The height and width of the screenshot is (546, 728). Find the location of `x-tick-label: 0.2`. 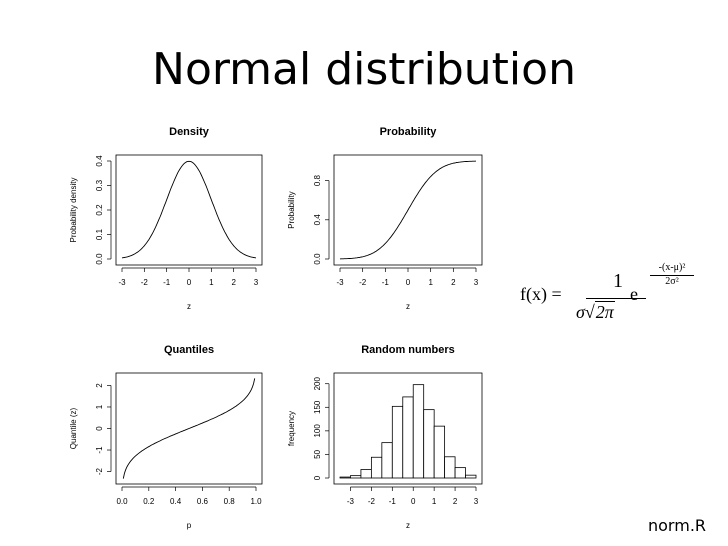

x-tick-label: 0.2 is located at coordinates (149, 501).